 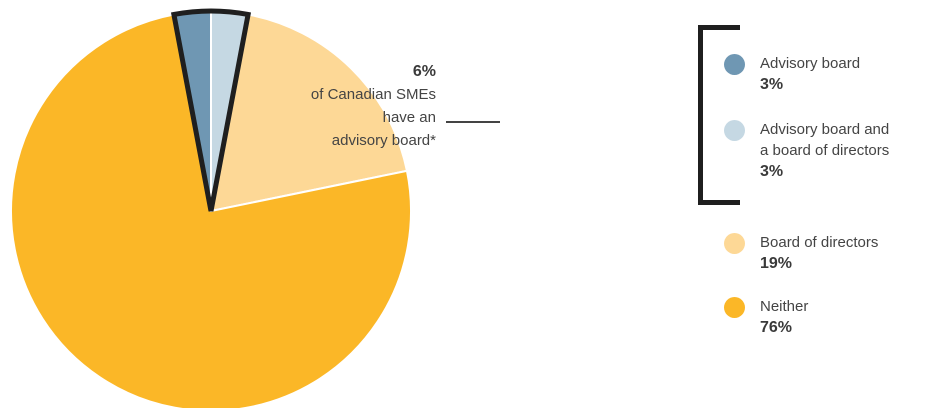 What do you see at coordinates (776, 327) in the screenshot?
I see `legend-value: 76%` at bounding box center [776, 327].